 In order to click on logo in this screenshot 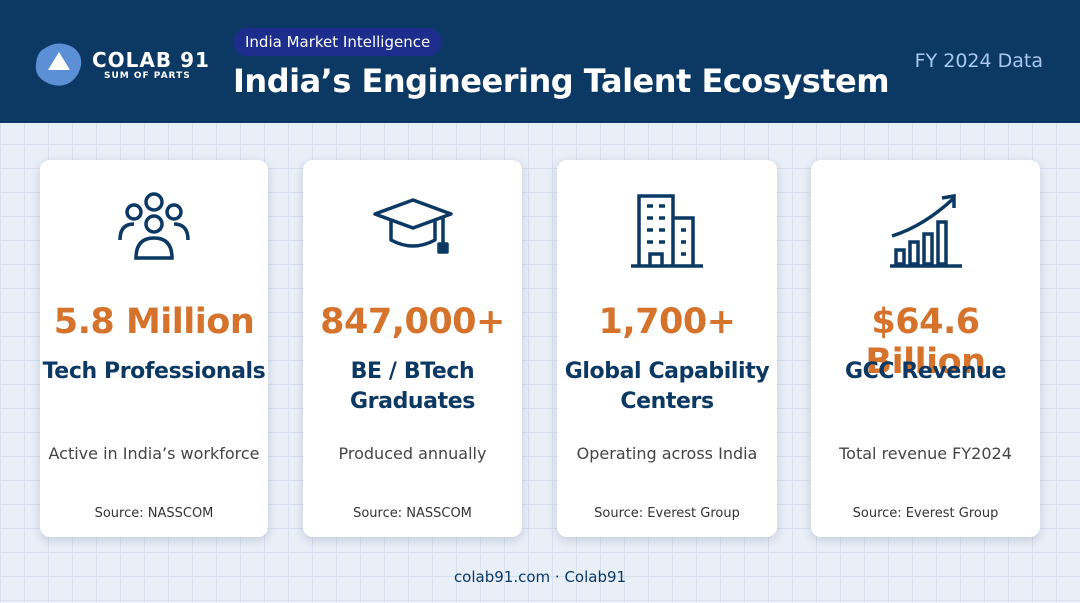, I will do `click(58, 64)`.